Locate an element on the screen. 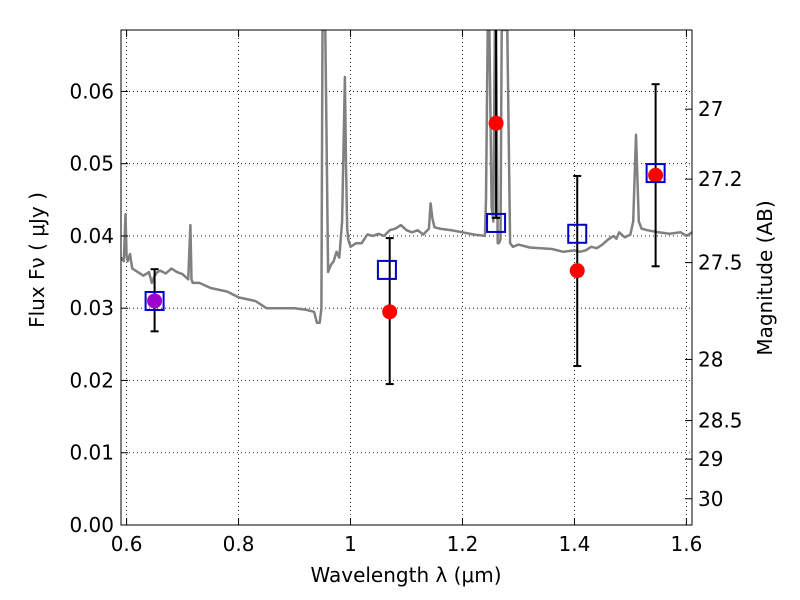  magnitude-tick-label: 30 is located at coordinates (710, 499).